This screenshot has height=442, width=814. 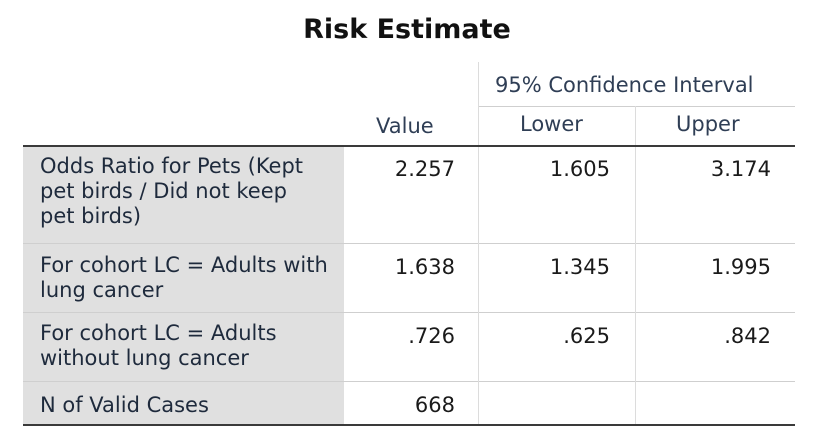 I want to click on value-cell: 2.257, so click(x=424, y=169).